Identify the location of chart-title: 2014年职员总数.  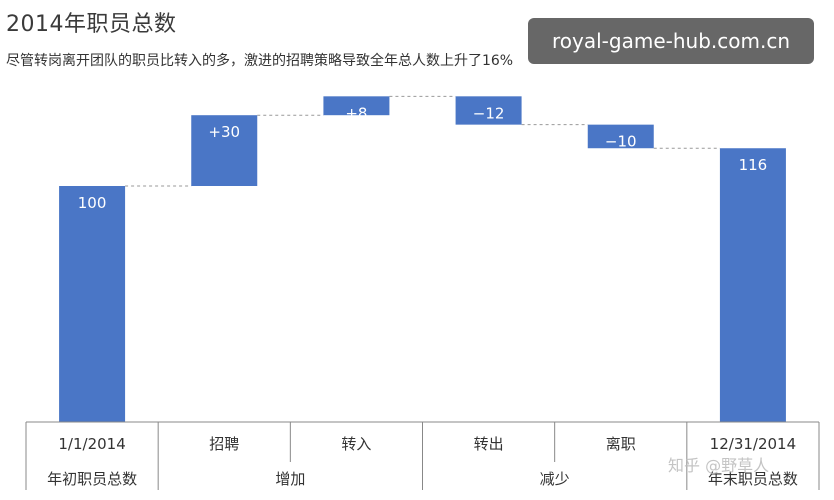
(91, 24).